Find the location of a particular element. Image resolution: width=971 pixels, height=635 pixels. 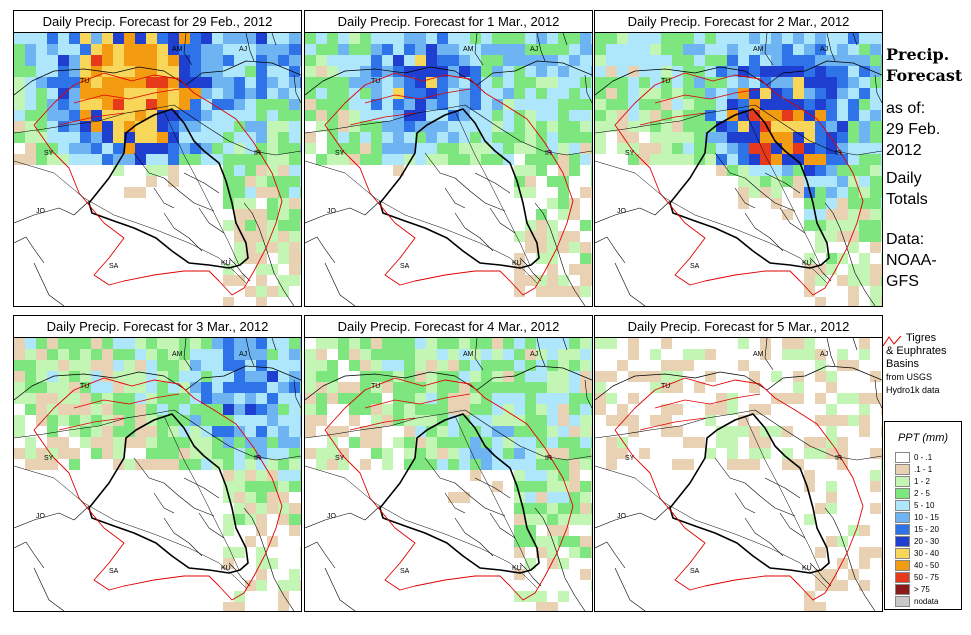

country-label: AJ is located at coordinates (243, 49).